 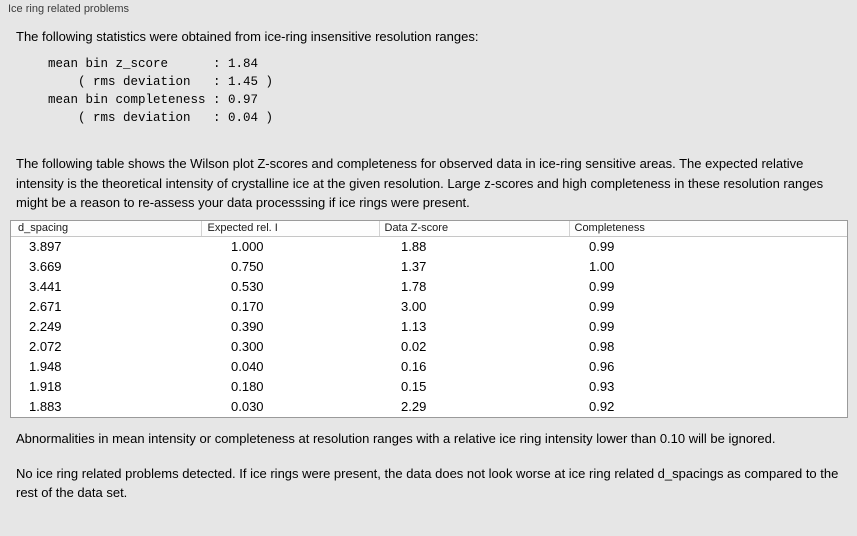 I want to click on column-header-expected-rel-i: Expected rel. I, so click(x=290, y=228).